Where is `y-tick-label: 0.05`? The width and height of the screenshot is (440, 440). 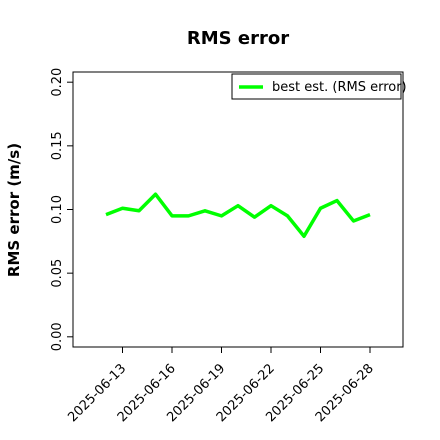 y-tick-label: 0.05 is located at coordinates (57, 273).